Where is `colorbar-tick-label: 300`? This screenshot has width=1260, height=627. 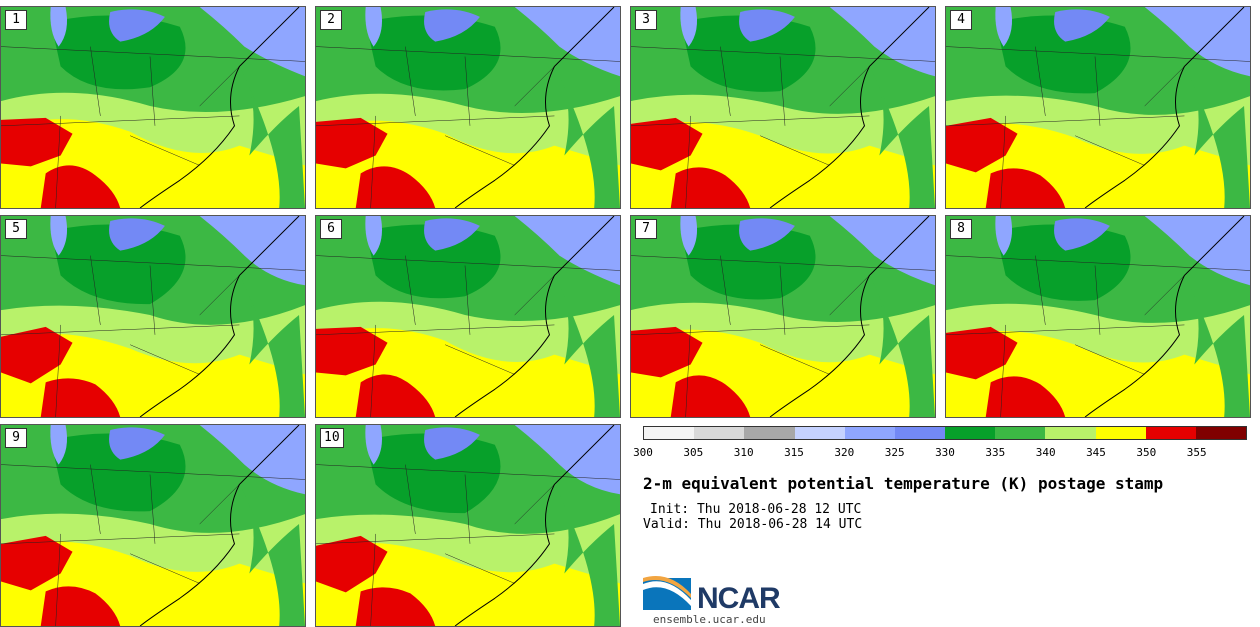
colorbar-tick-label: 300 is located at coordinates (643, 452).